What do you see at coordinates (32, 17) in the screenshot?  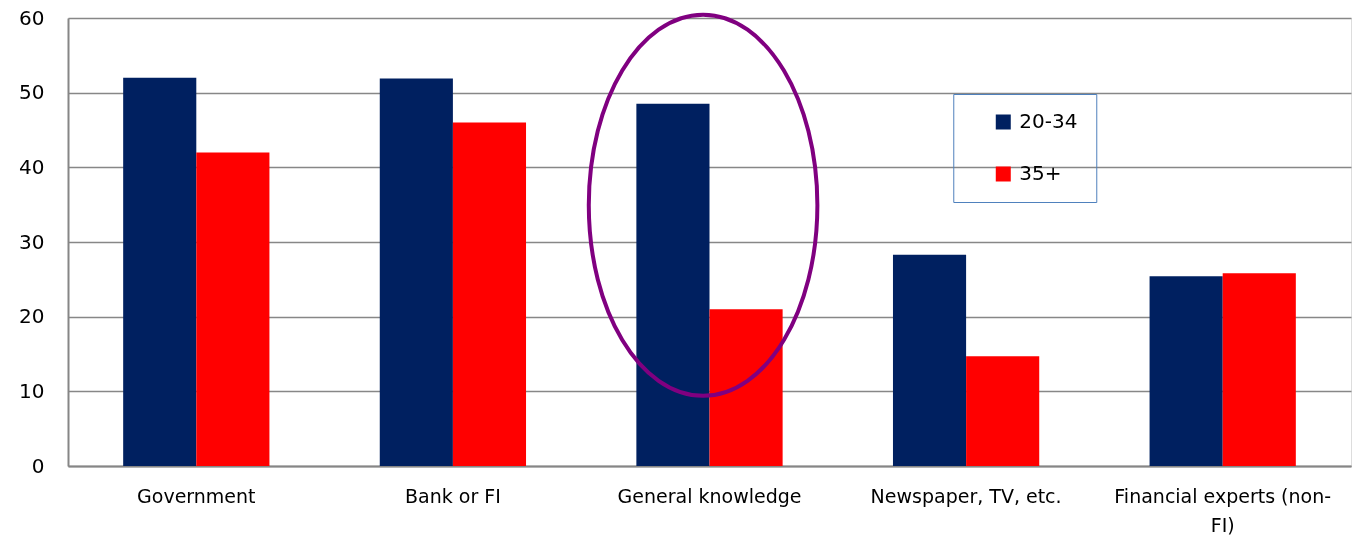 I see `y-tick-label: 60` at bounding box center [32, 17].